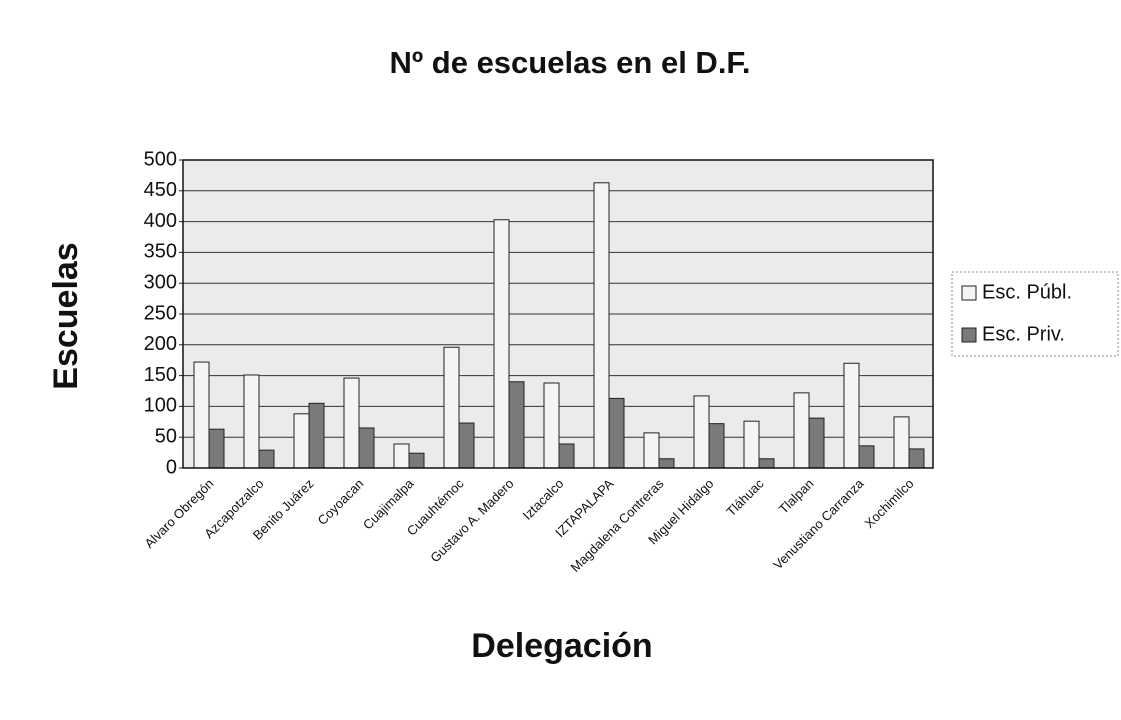  I want to click on y-tick-label: 250, so click(160, 313).